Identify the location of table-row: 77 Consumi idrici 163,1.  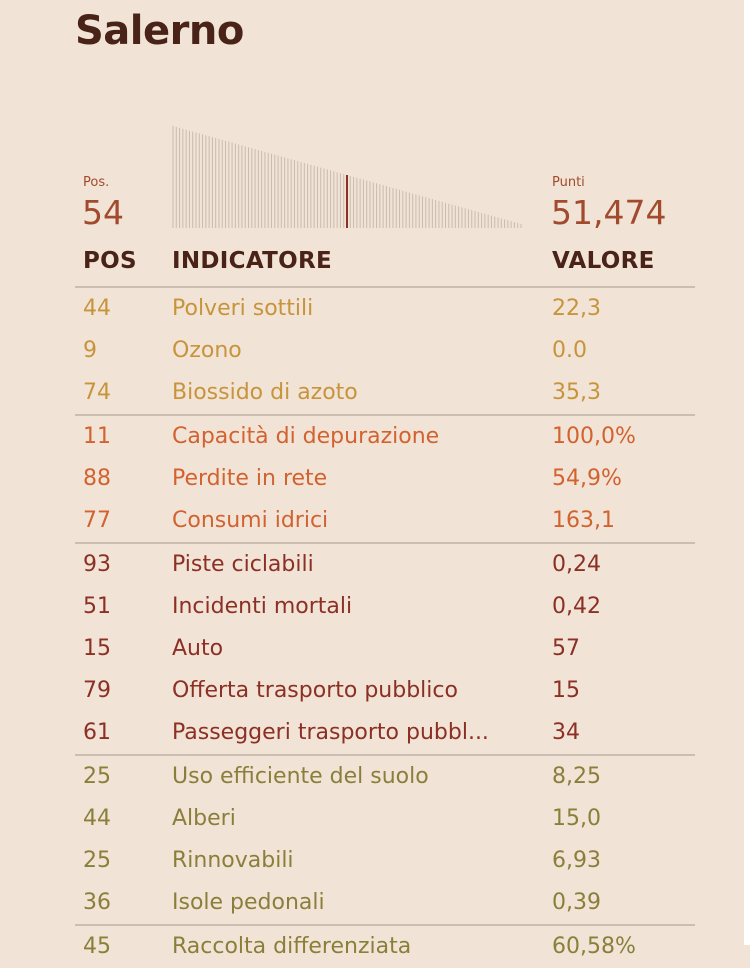
(385, 521).